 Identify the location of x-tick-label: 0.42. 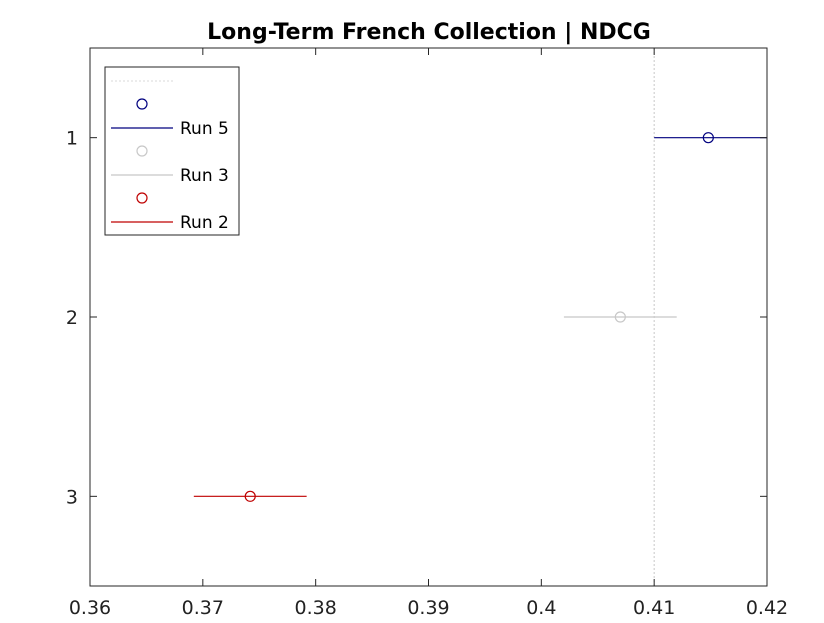
(767, 608).